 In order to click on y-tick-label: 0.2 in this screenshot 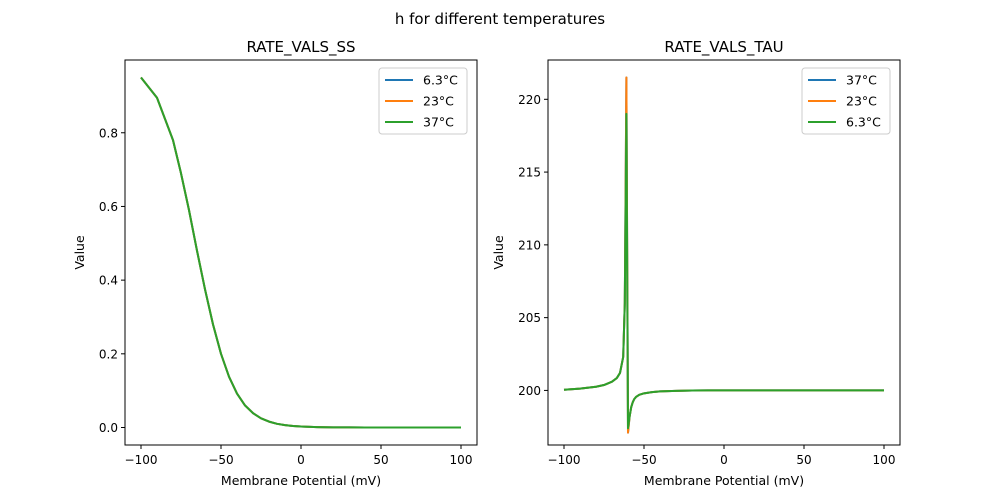, I will do `click(108, 354)`.